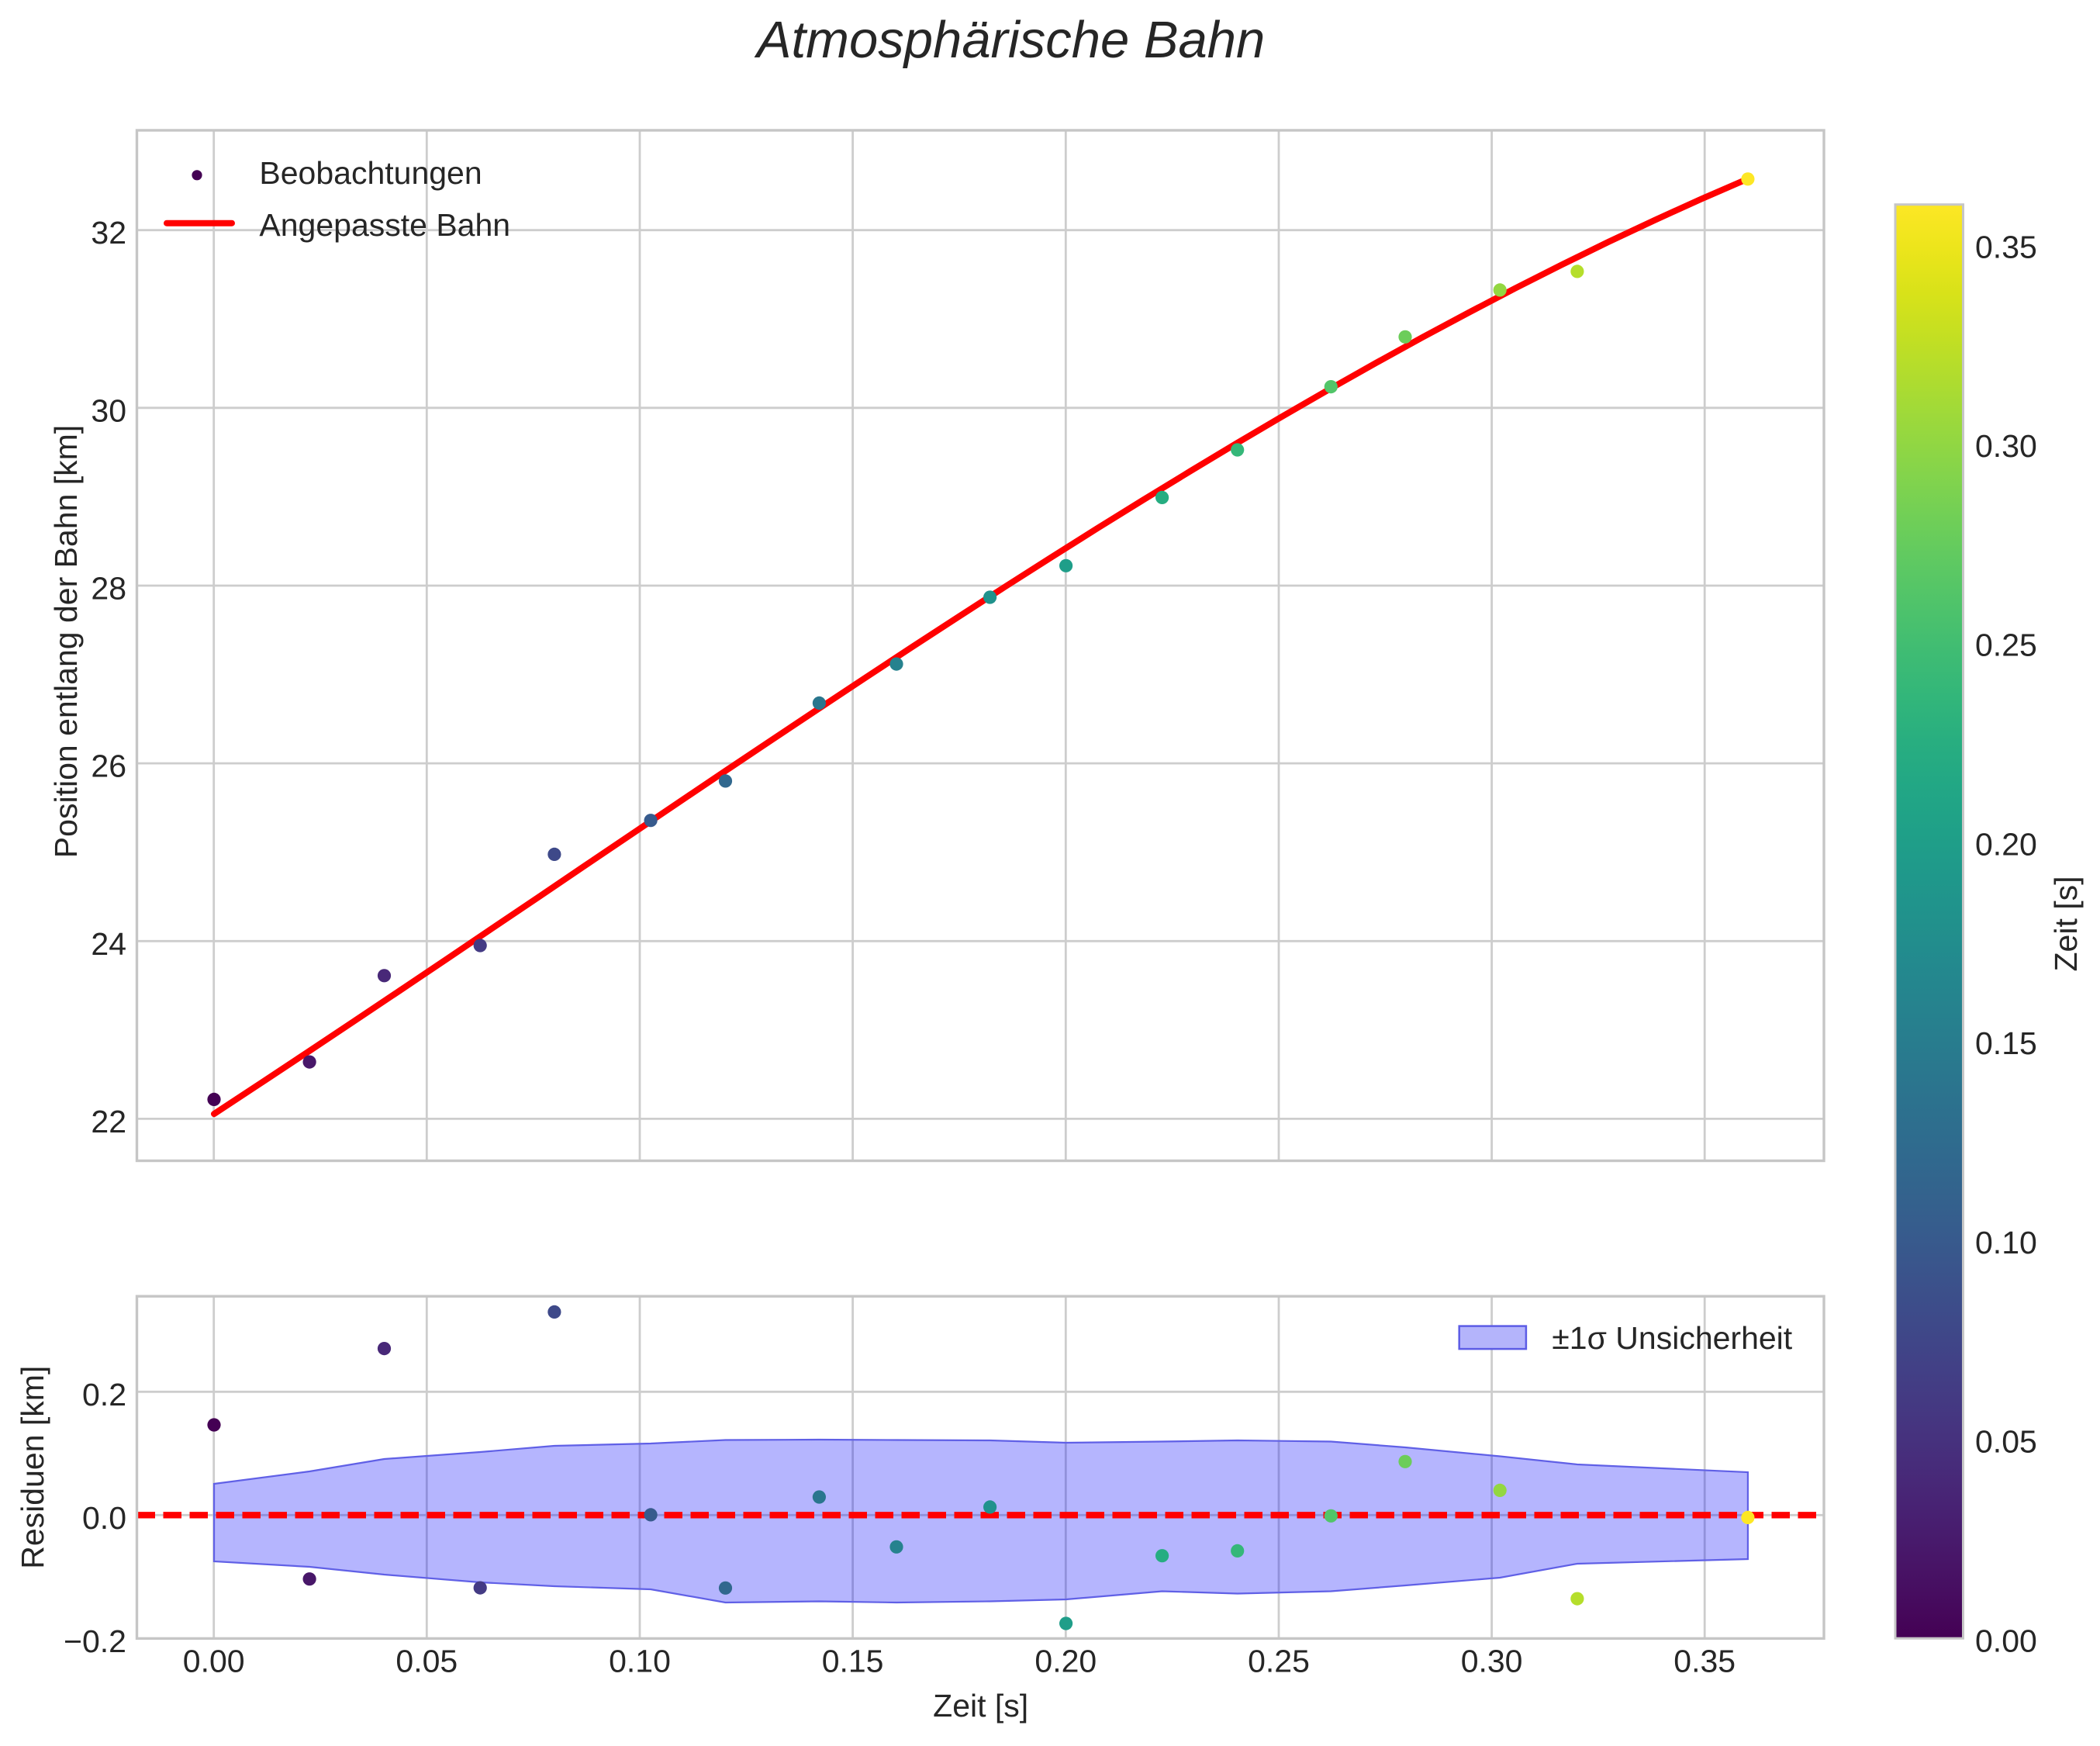 This screenshot has width=2100, height=1746. What do you see at coordinates (108, 766) in the screenshot?
I see `svg-text: 26` at bounding box center [108, 766].